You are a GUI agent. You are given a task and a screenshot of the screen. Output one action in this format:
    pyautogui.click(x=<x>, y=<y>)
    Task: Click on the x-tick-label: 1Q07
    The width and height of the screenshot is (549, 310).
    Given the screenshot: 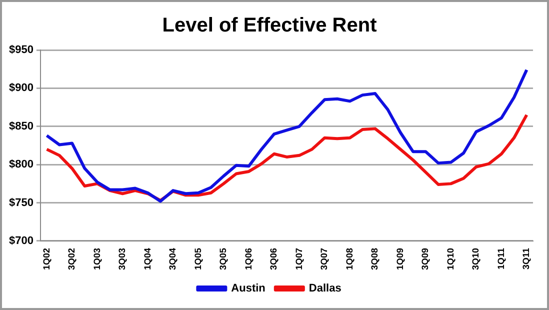 What is the action you would take?
    pyautogui.click(x=299, y=259)
    